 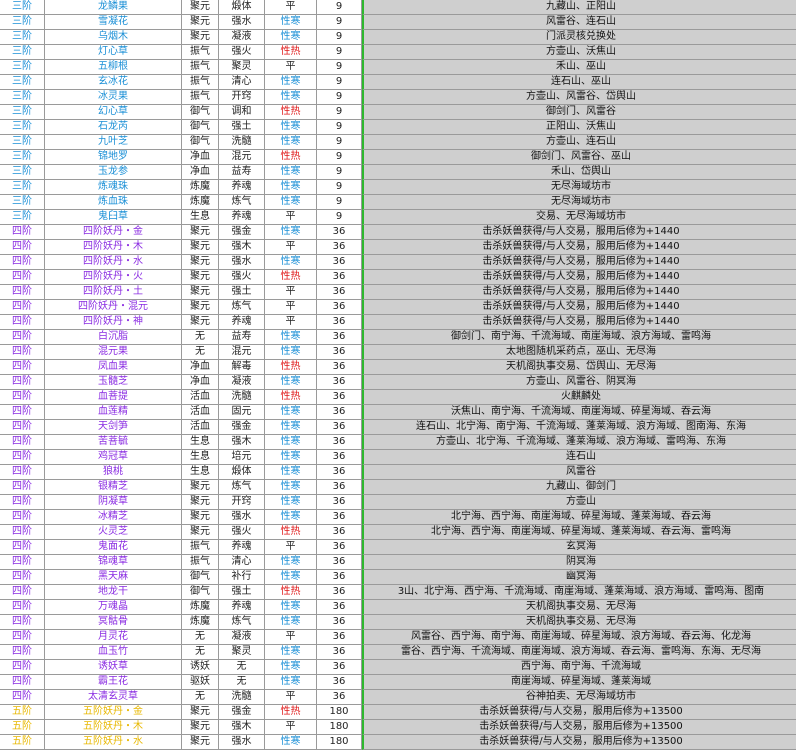 I want to click on table-row: 四阶 四阶妖丹・土 聚元 强土平 36 击杀妖兽获得/与人交易，服用后修为+1440, so click(x=398, y=292).